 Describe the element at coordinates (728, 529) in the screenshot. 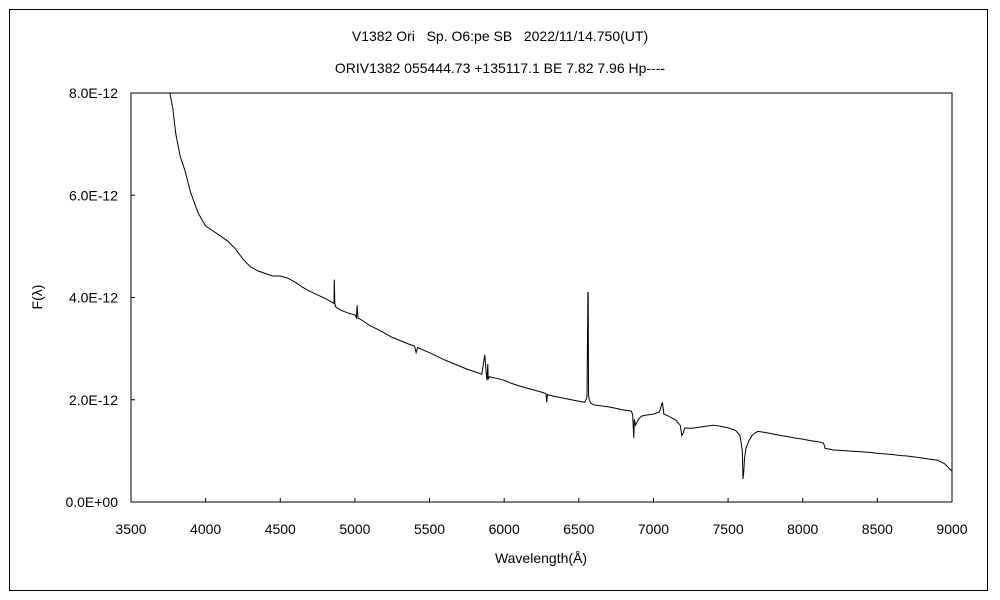

I see `x-tick-label: 7500` at that location.